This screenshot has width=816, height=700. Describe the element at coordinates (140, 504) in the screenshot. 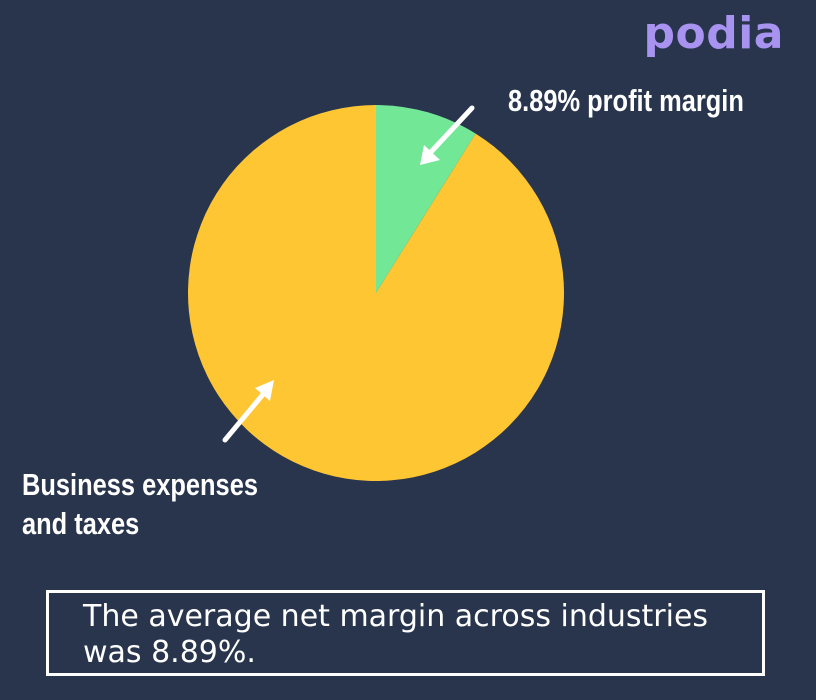

I see `business-expenses-label: Business expenses and taxes` at that location.